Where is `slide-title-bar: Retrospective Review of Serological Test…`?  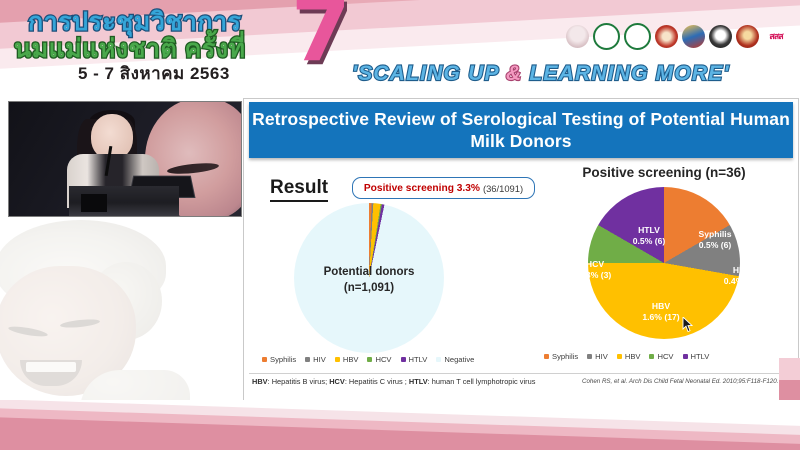 slide-title-bar: Retrospective Review of Serological Test… is located at coordinates (521, 130).